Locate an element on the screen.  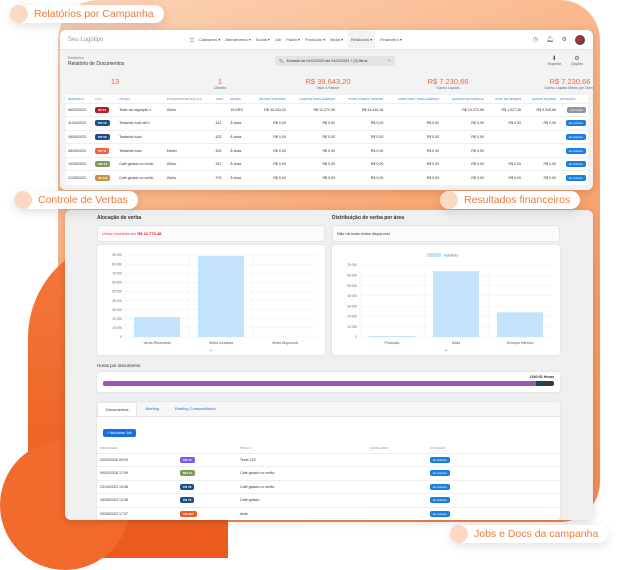
gear-icon: ⚙ is located at coordinates (564, 40).